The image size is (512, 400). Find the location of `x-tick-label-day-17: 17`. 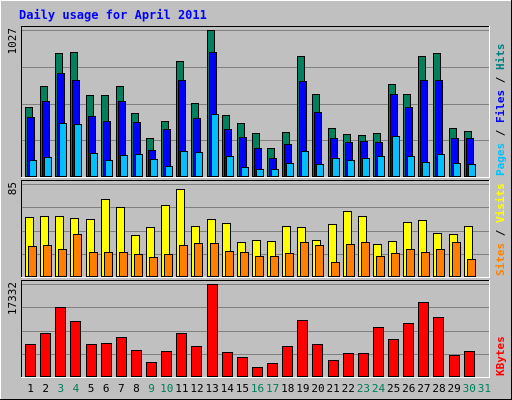

x-tick-label-day-17: 17 is located at coordinates (272, 388).